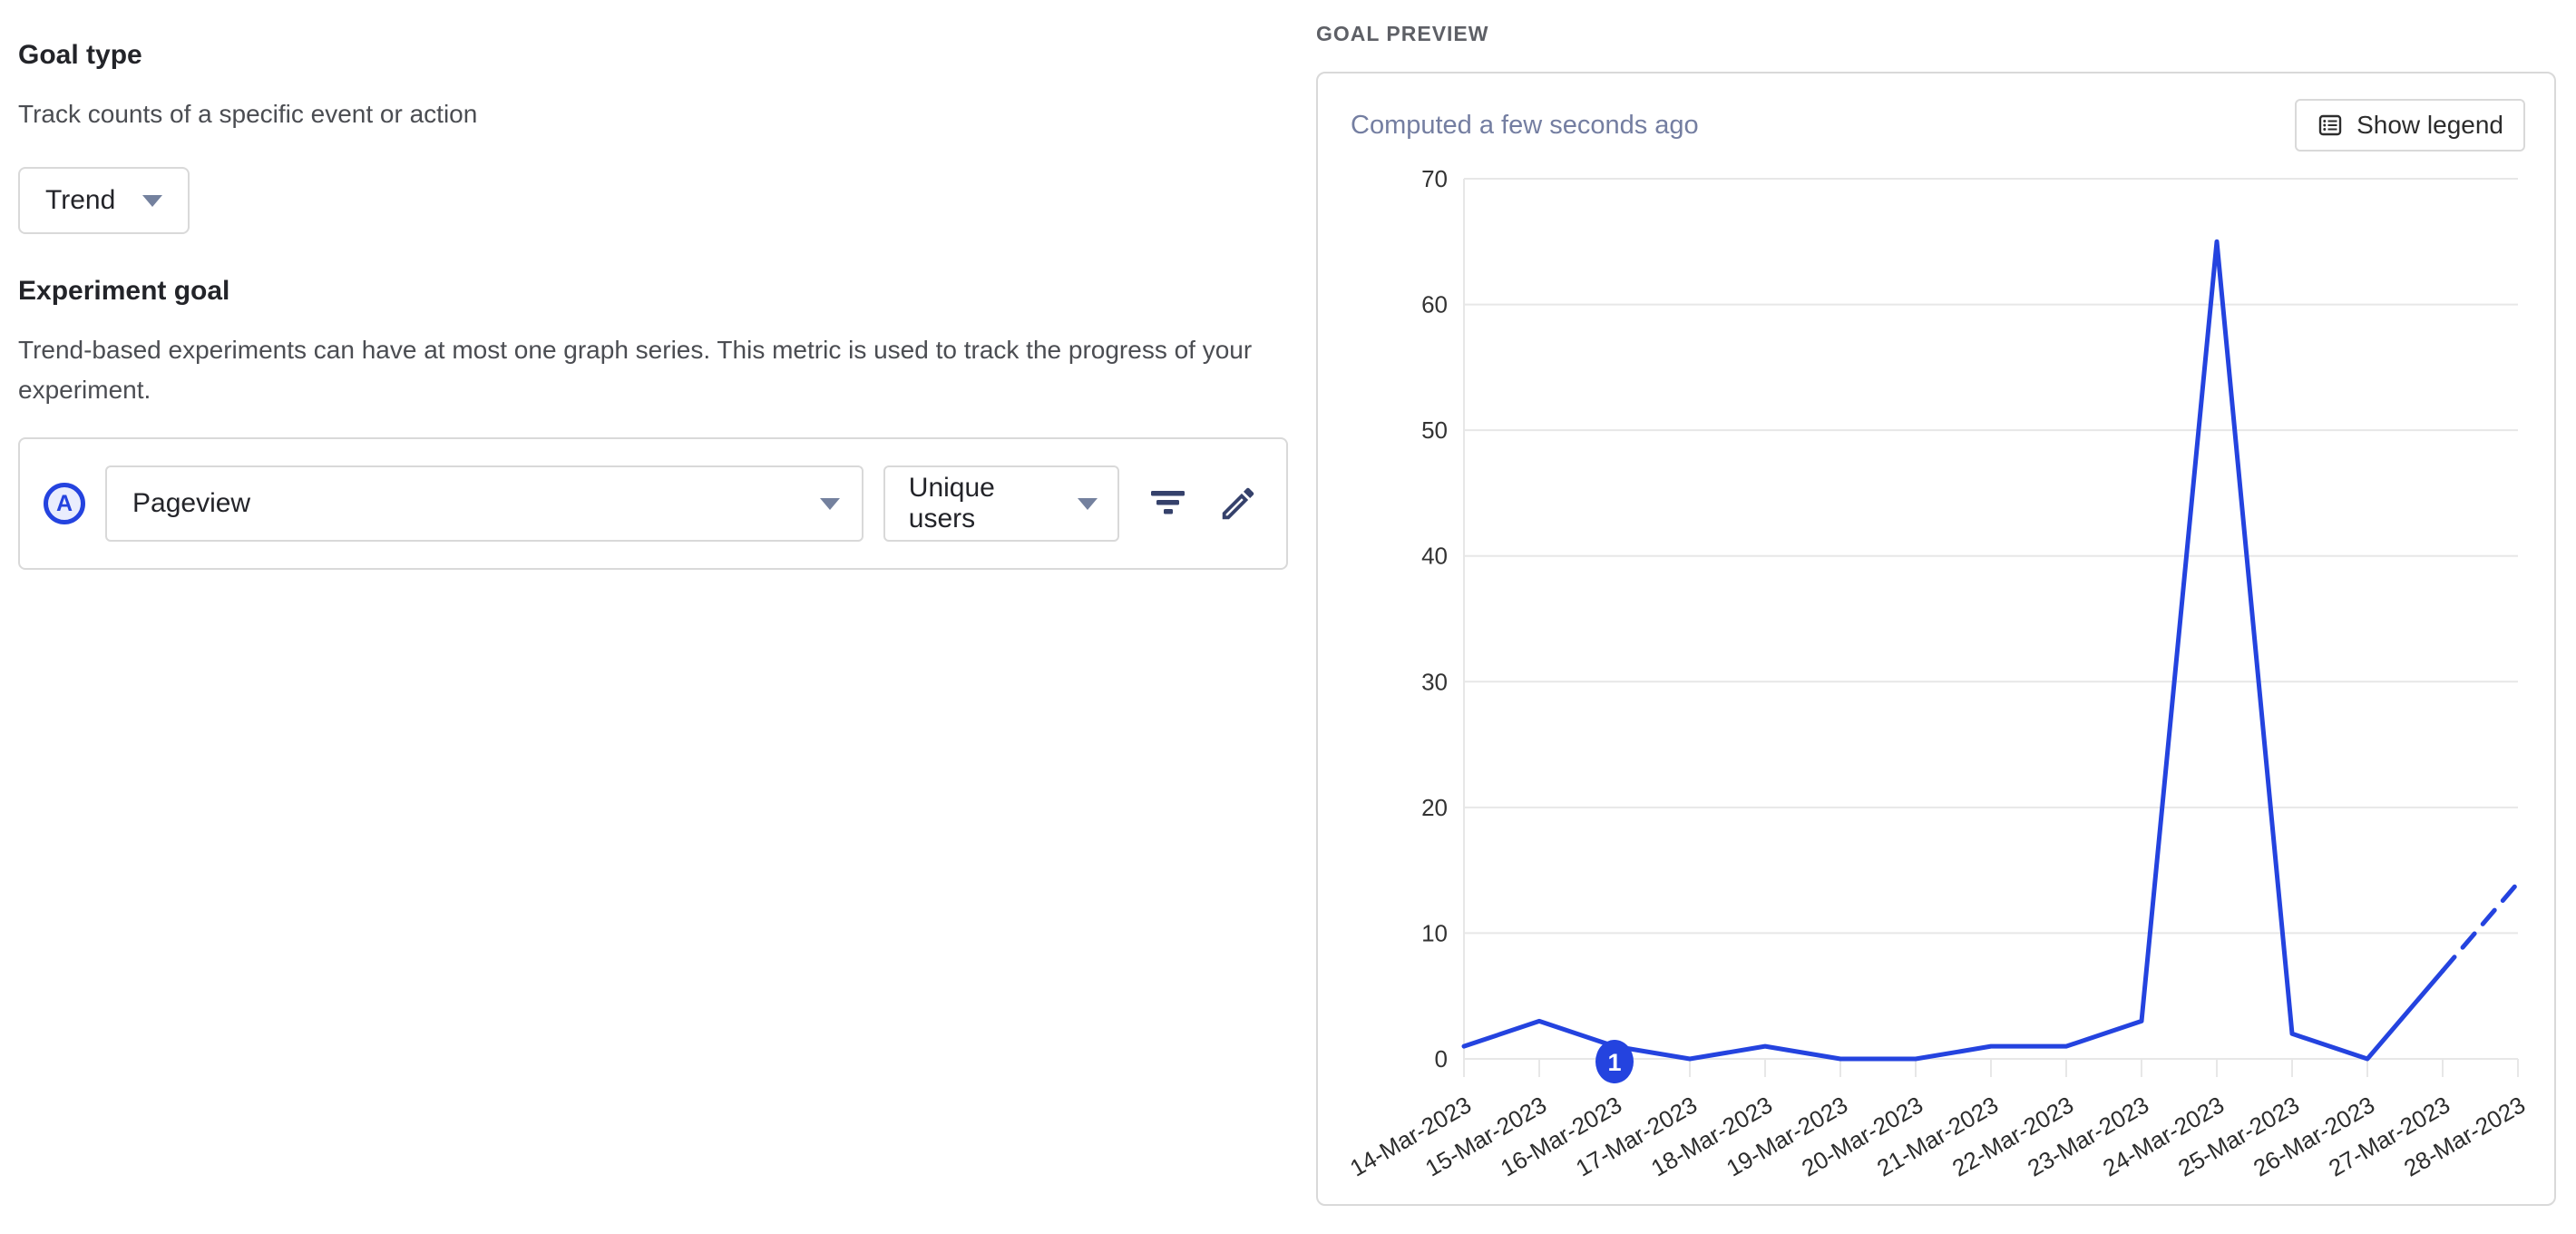  I want to click on goal-type-title: Goal type, so click(80, 55).